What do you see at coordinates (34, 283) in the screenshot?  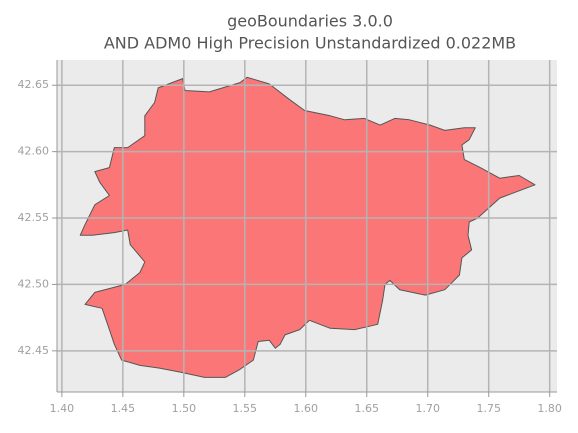 I see `y-tick-label: 42.50` at bounding box center [34, 283].